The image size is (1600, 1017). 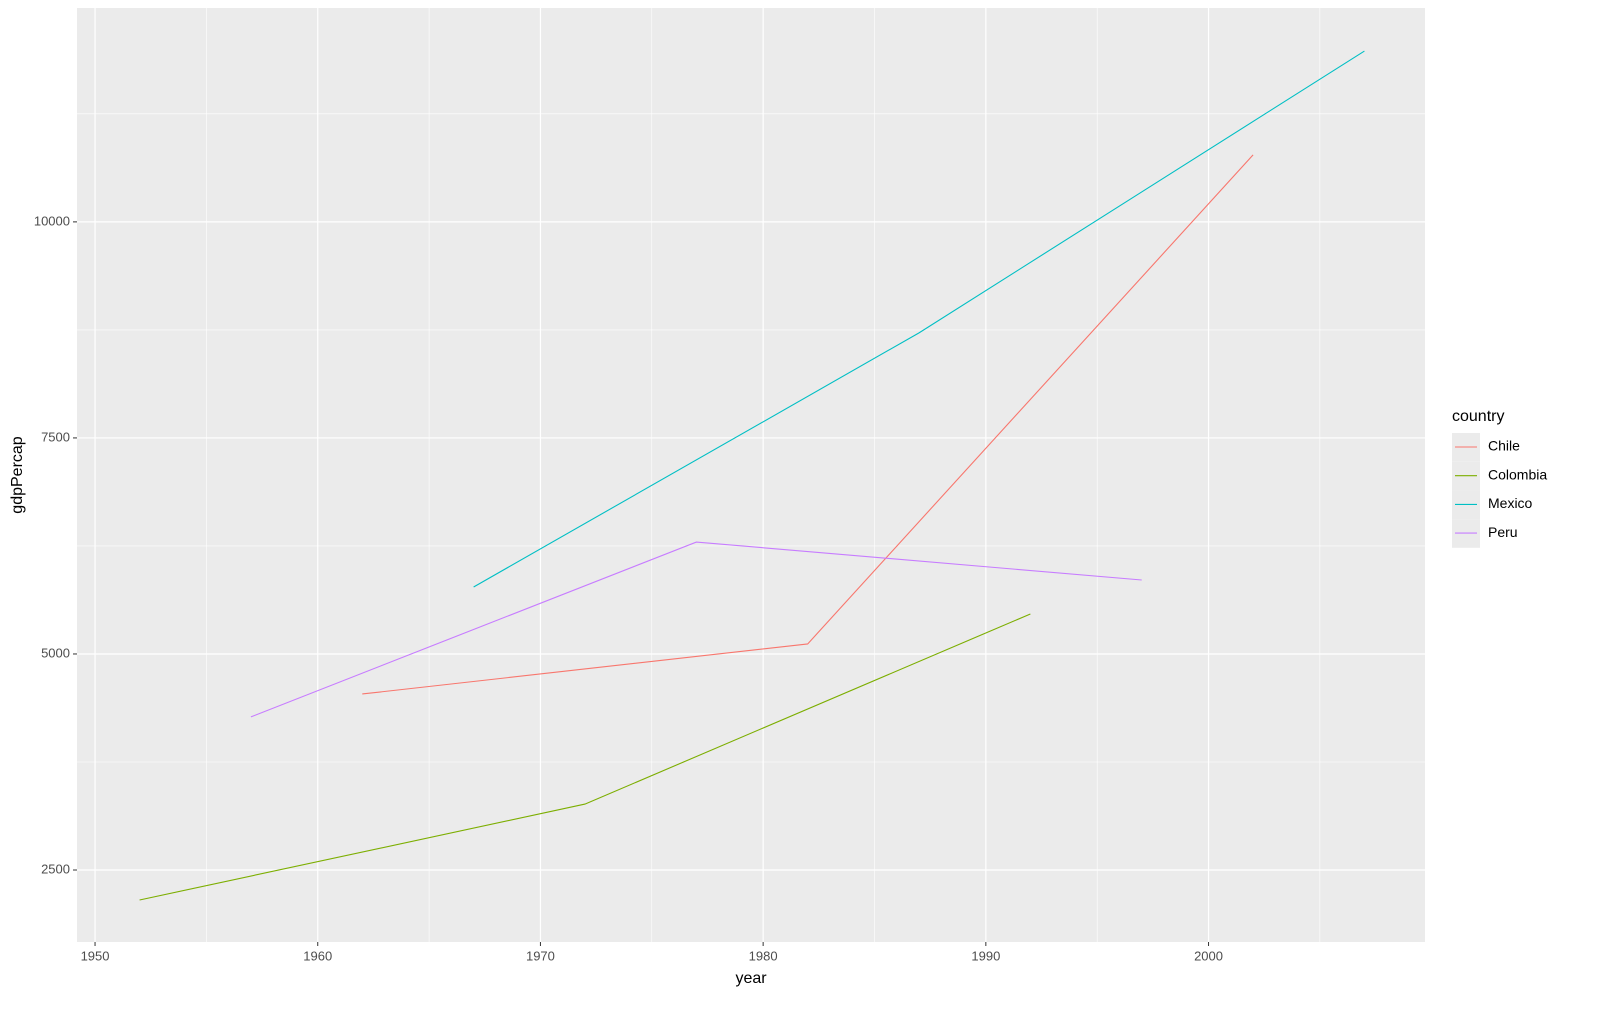 I want to click on x-tick-label: 1980, so click(x=763, y=955).